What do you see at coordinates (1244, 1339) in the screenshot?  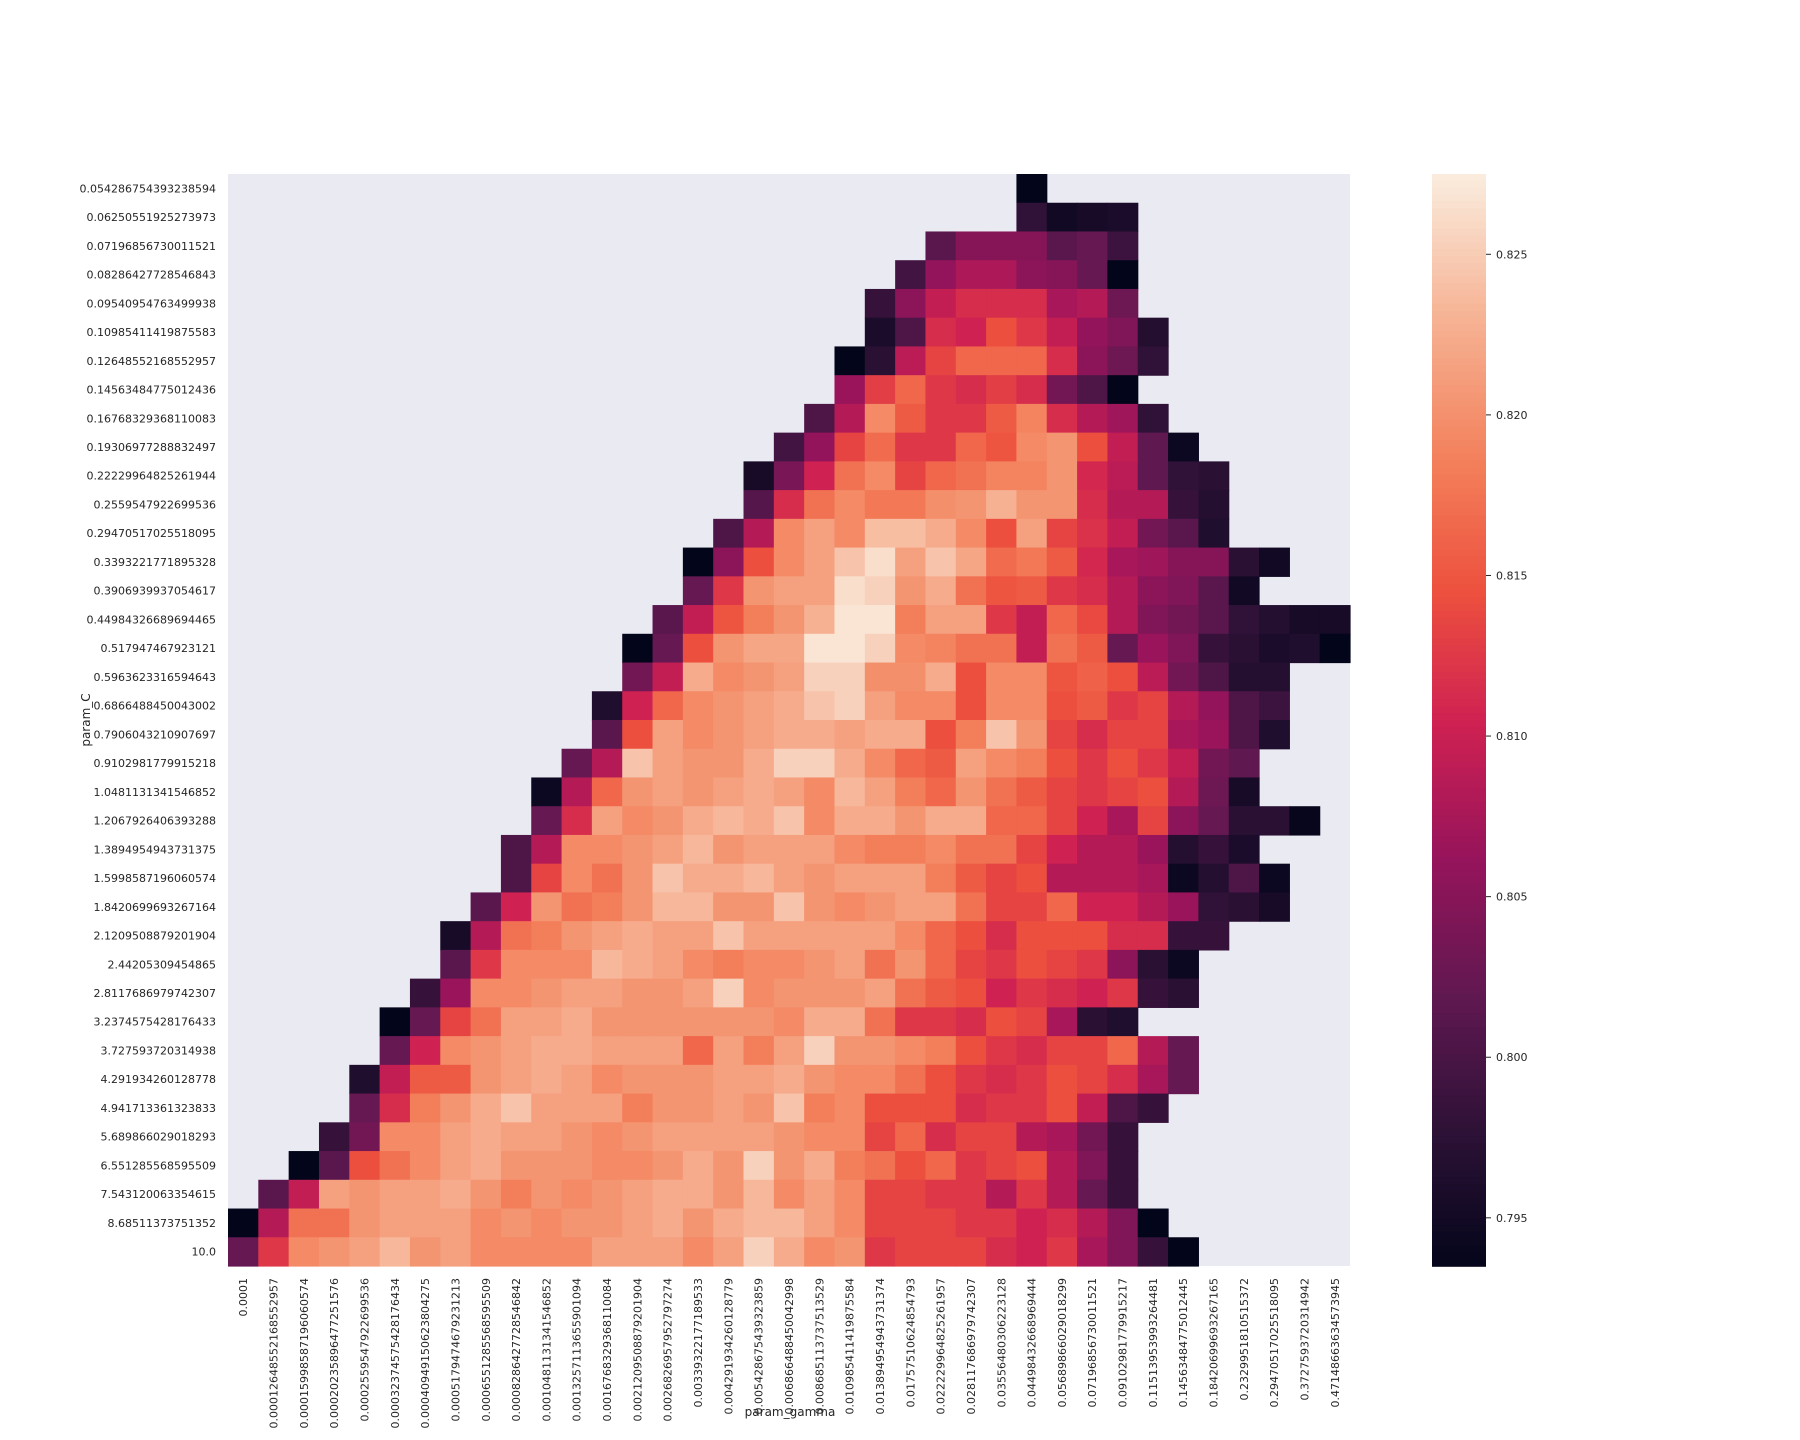 I see `x-tick-label: 0.2329951810515372` at bounding box center [1244, 1339].